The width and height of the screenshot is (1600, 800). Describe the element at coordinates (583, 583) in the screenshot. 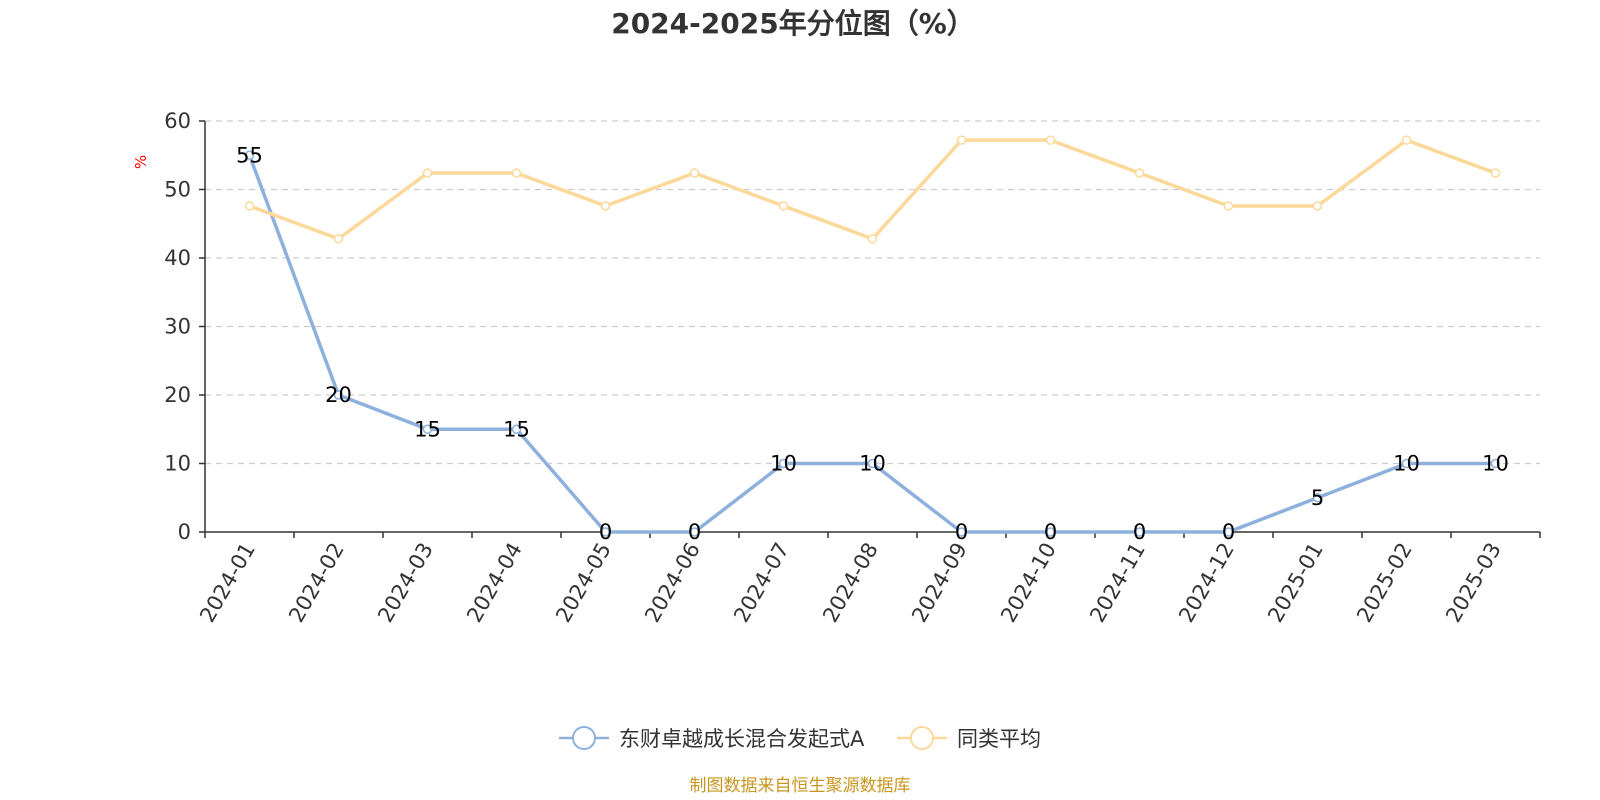

I see `x-tick-label-2024-05: 2024-05` at that location.